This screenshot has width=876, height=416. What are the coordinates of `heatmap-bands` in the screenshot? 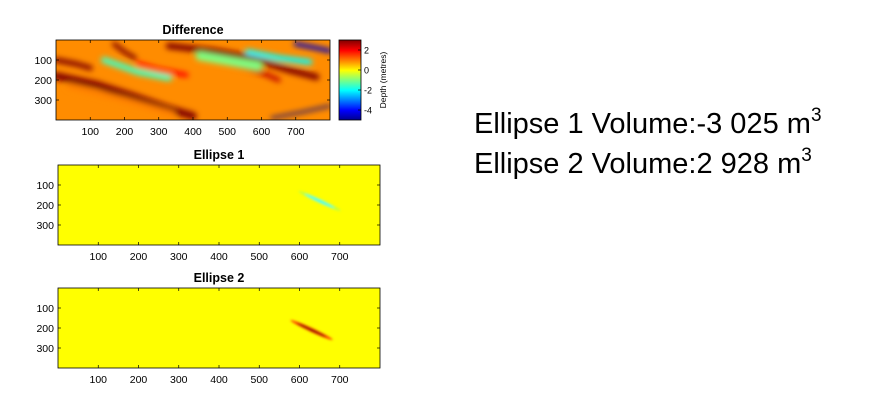 It's located at (193, 80).